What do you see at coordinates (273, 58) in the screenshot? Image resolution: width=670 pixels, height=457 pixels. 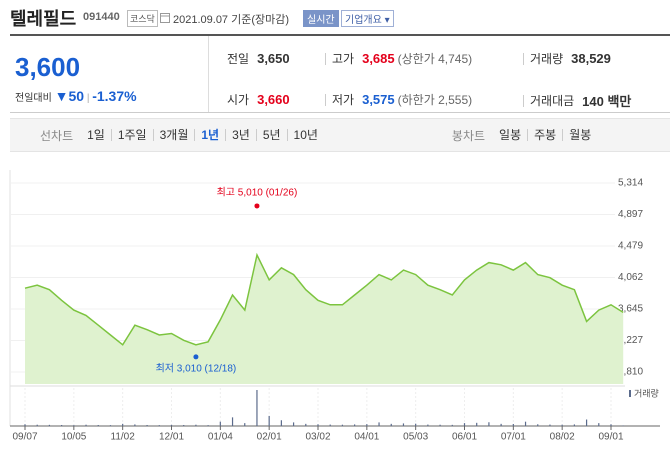 I see `quote-value: 3,650` at bounding box center [273, 58].